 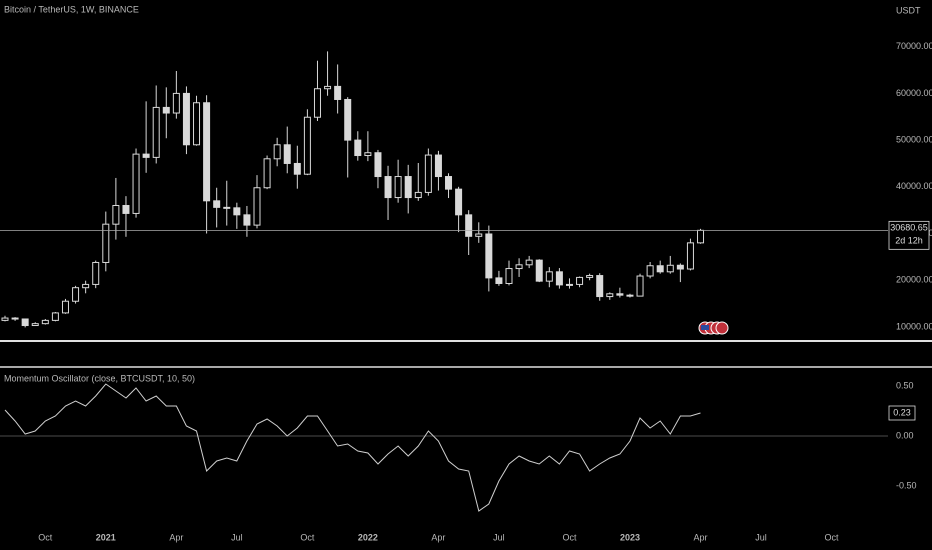 I want to click on last-value-box, so click(x=902, y=413).